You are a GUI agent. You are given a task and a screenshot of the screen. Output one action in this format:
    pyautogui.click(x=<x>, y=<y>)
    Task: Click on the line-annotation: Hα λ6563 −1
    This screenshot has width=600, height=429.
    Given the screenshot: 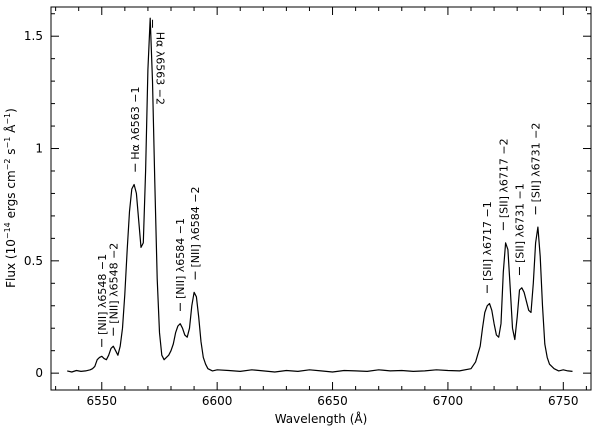 What is the action you would take?
    pyautogui.click(x=135, y=129)
    